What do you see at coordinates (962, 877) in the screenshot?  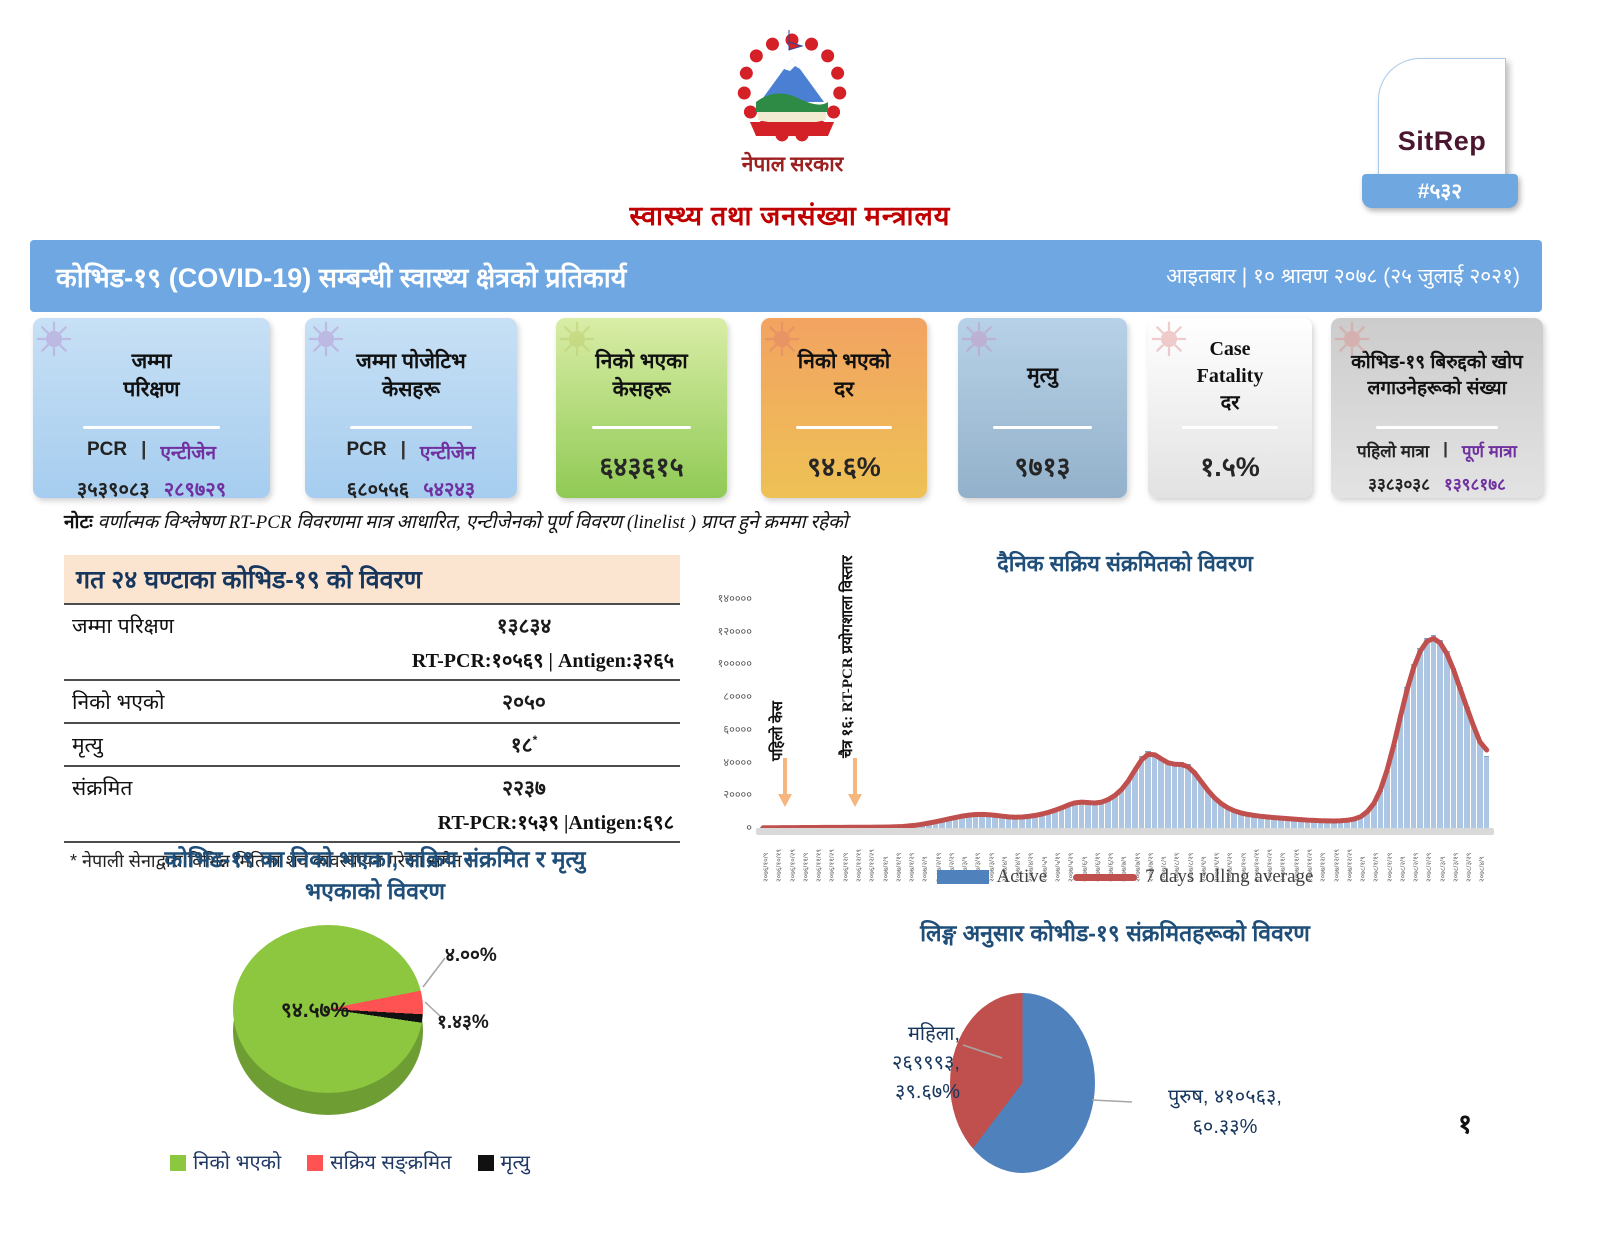 I see `active-swatch` at bounding box center [962, 877].